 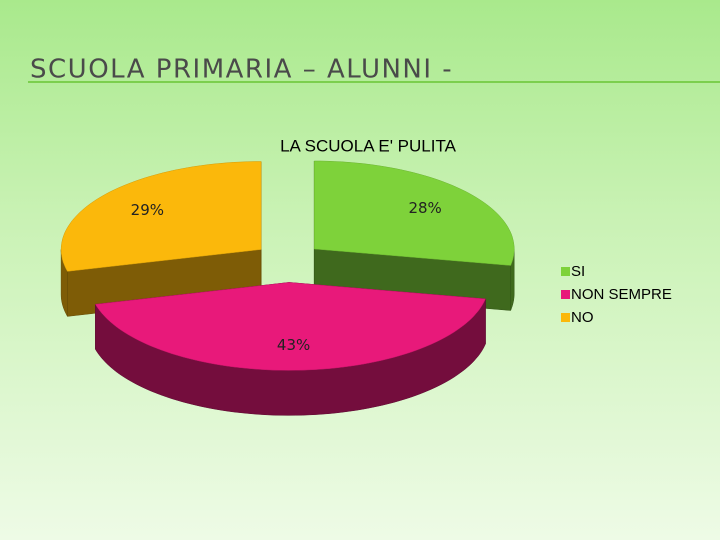 I want to click on legend-label: NO, so click(x=582, y=317).